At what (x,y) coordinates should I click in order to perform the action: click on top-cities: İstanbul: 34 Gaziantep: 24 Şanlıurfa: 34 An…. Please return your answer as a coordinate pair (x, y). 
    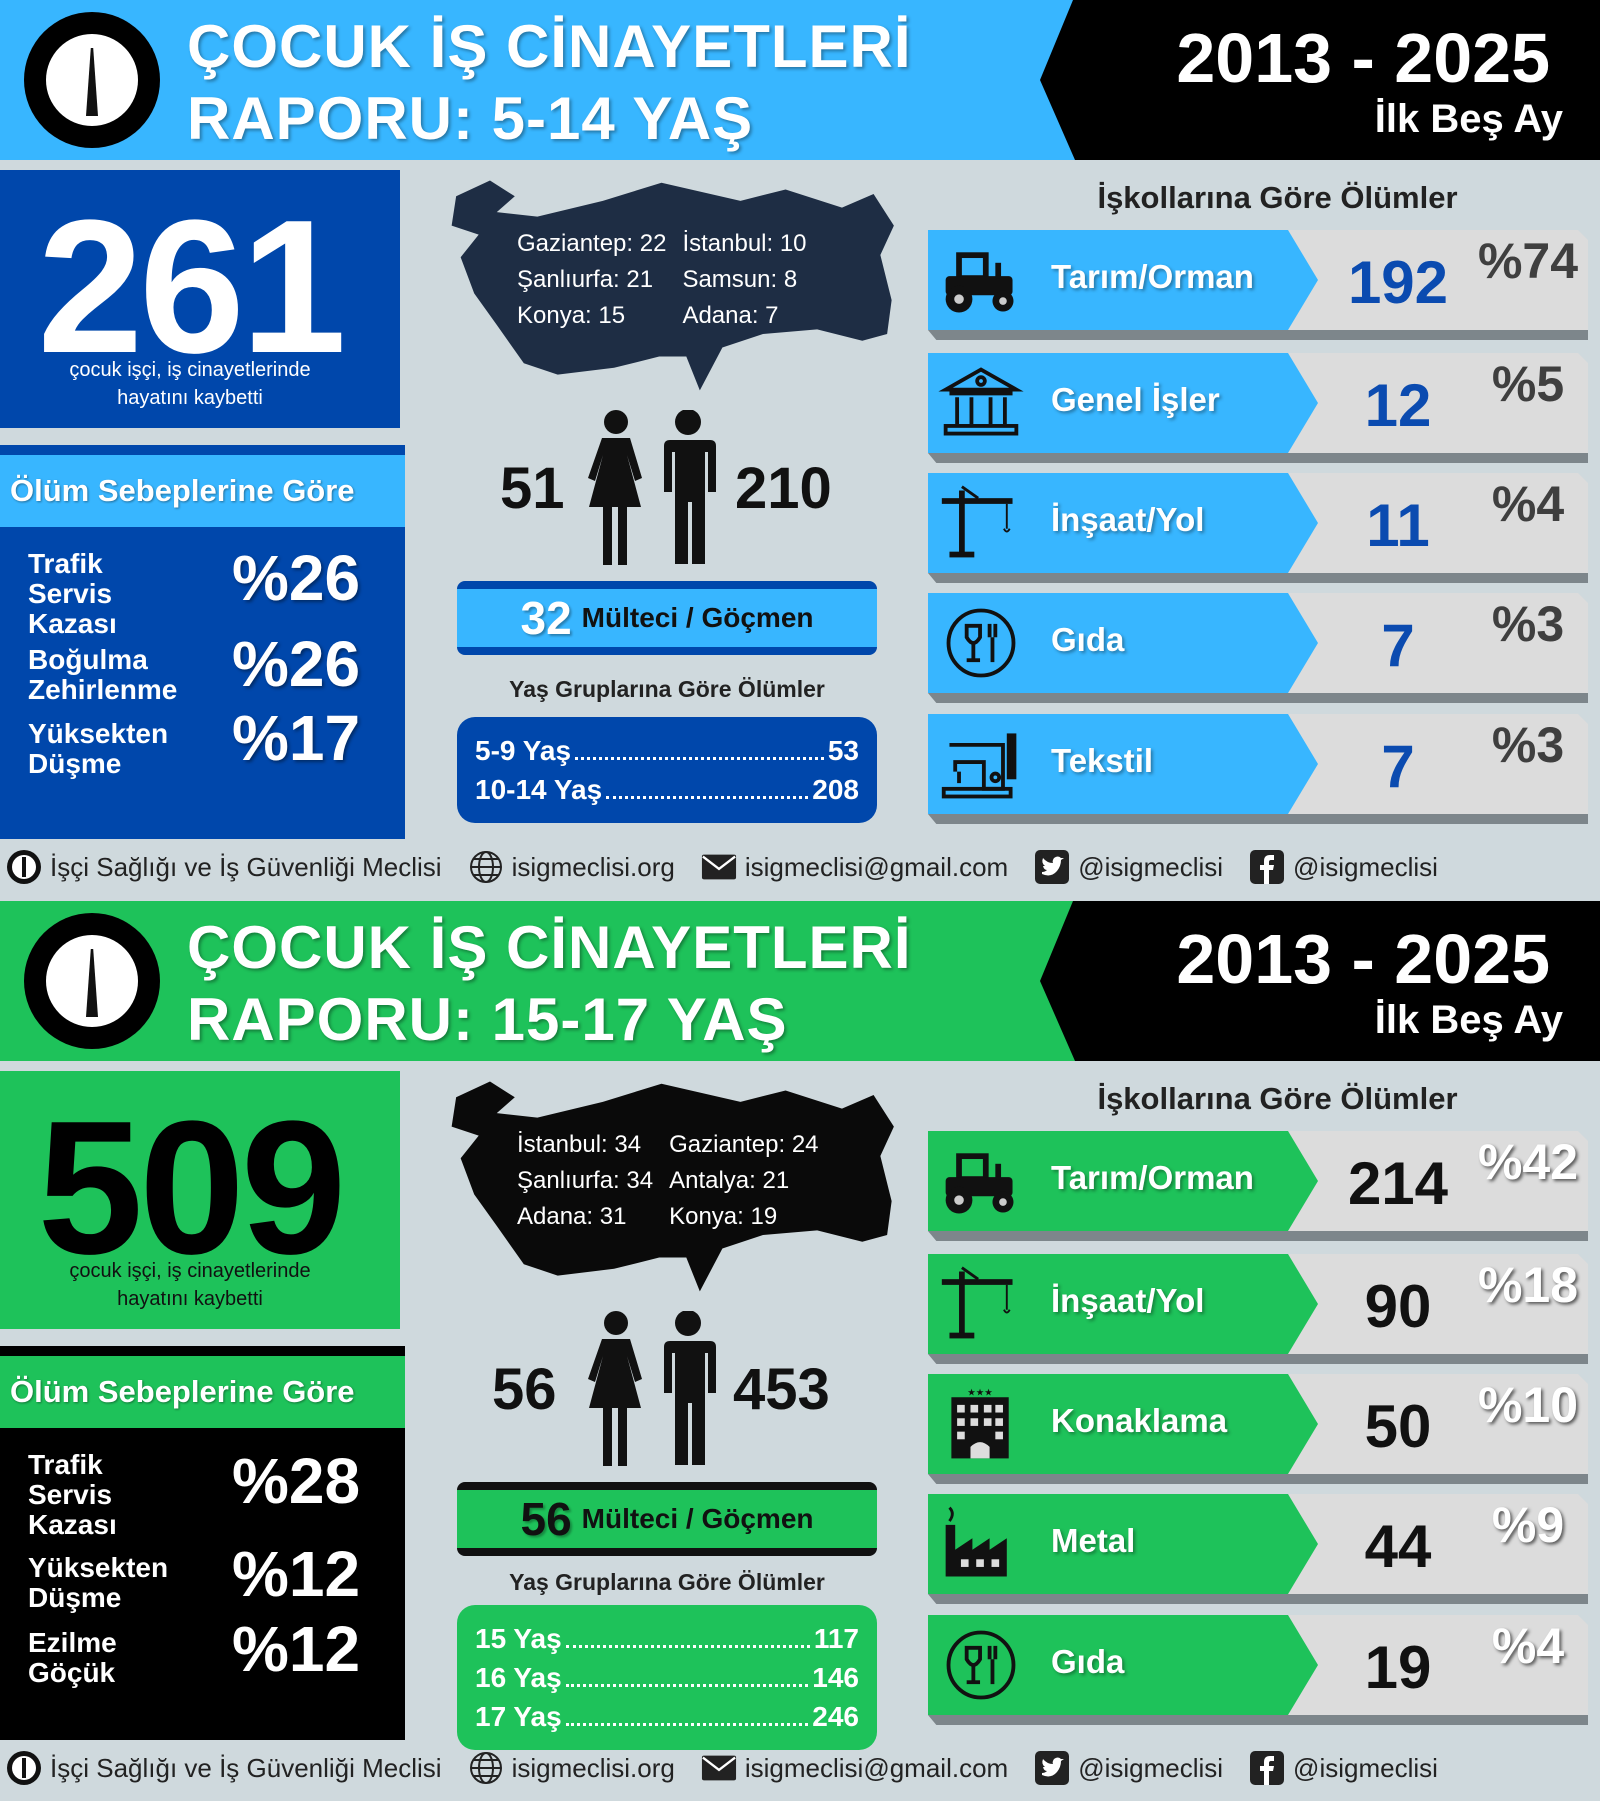
    Looking at the image, I should click on (668, 1181).